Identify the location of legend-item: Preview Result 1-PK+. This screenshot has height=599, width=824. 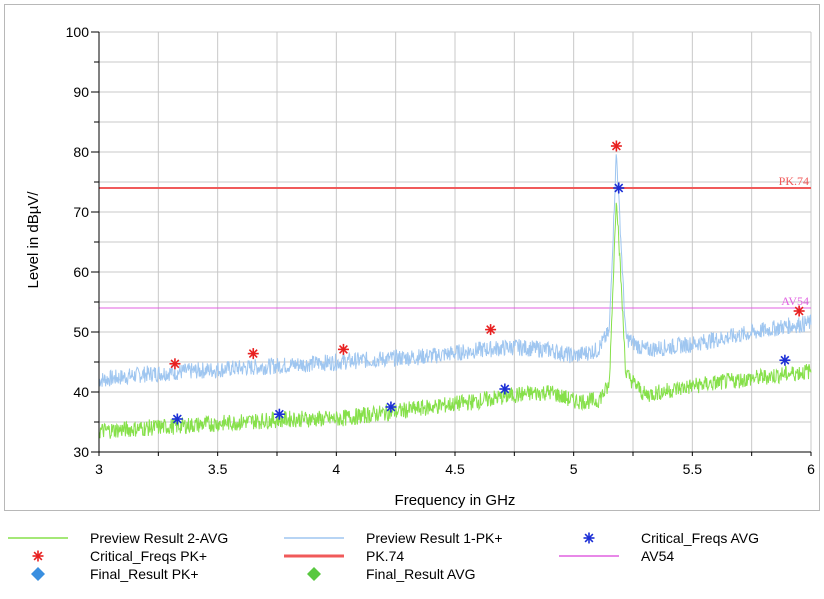
(393, 538).